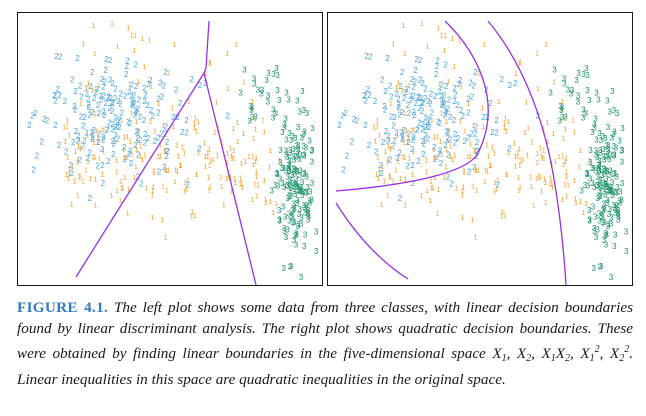 The width and height of the screenshot is (646, 416). I want to click on left-boundary-1-2-diagonal, so click(140, 175).